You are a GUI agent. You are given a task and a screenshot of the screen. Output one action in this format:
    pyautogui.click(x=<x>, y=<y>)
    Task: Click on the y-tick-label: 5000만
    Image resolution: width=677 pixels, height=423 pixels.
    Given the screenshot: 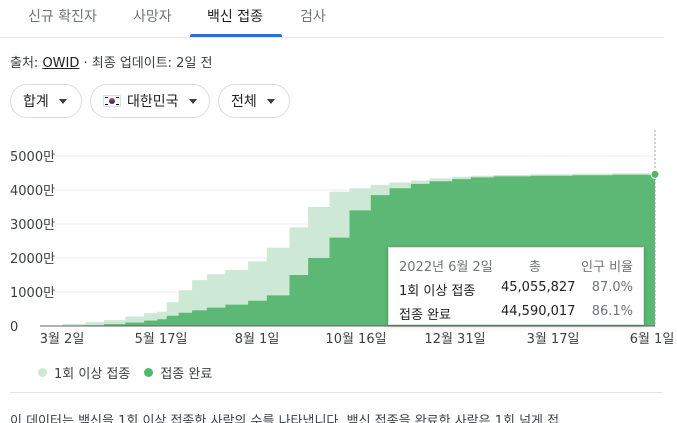 What is the action you would take?
    pyautogui.click(x=32, y=157)
    